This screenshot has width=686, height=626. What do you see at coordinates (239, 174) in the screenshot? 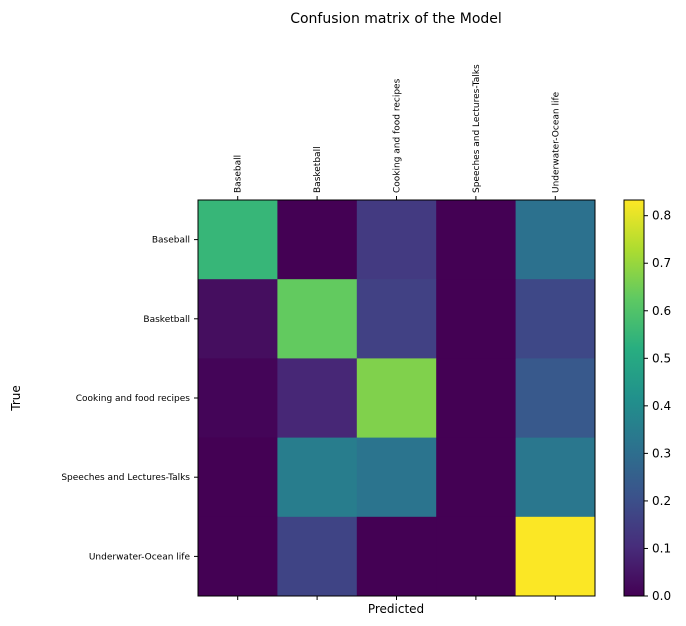
I see `x-tick-label: Baseball` at bounding box center [239, 174].